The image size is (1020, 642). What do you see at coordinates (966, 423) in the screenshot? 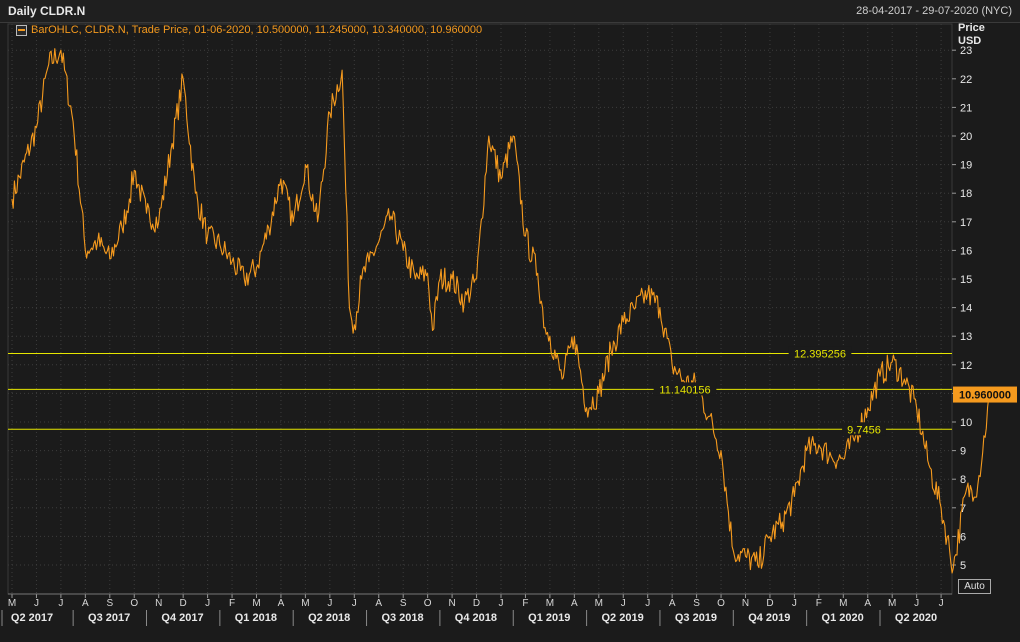
I see `y-tick-label: 10` at bounding box center [966, 423].